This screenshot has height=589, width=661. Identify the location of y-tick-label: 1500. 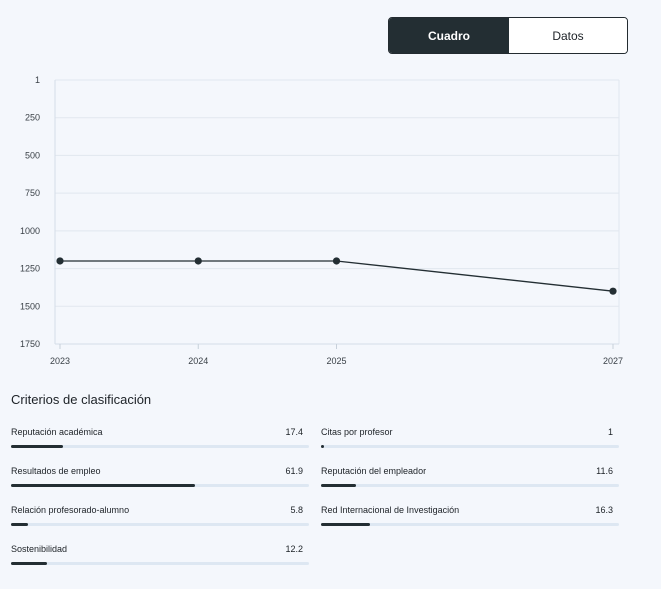
(30, 306).